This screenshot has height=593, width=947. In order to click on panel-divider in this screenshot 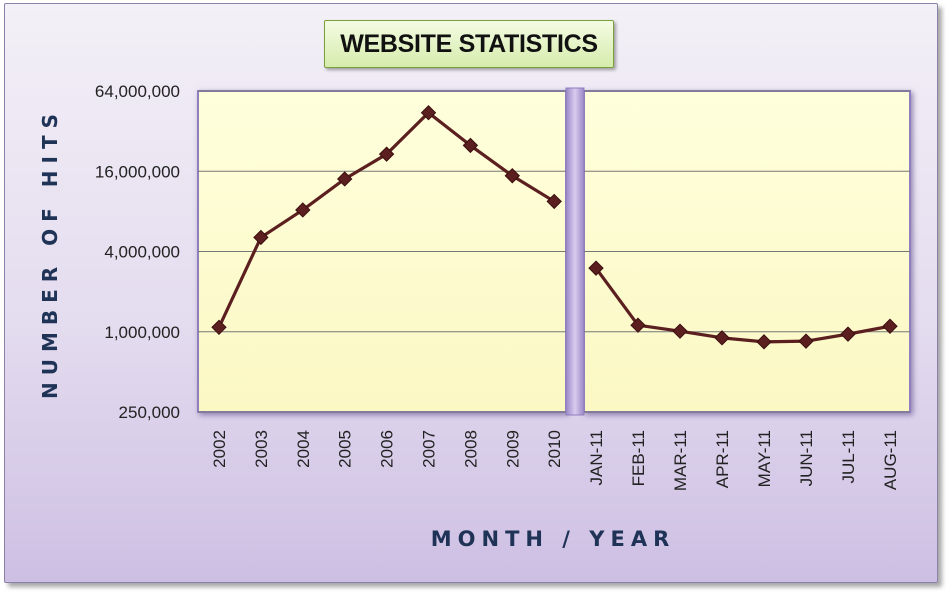, I will do `click(575, 251)`.